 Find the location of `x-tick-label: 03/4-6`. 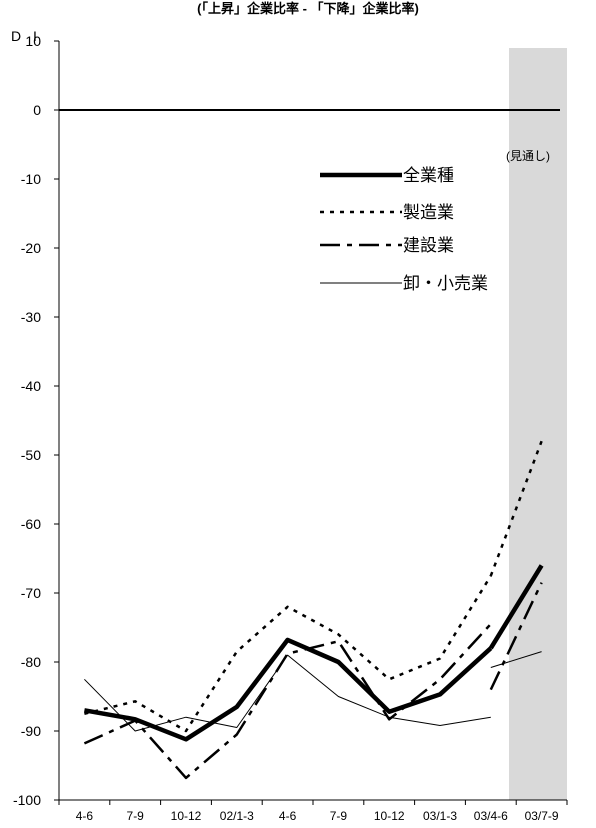

x-tick-label: 03/4-6 is located at coordinates (491, 816).